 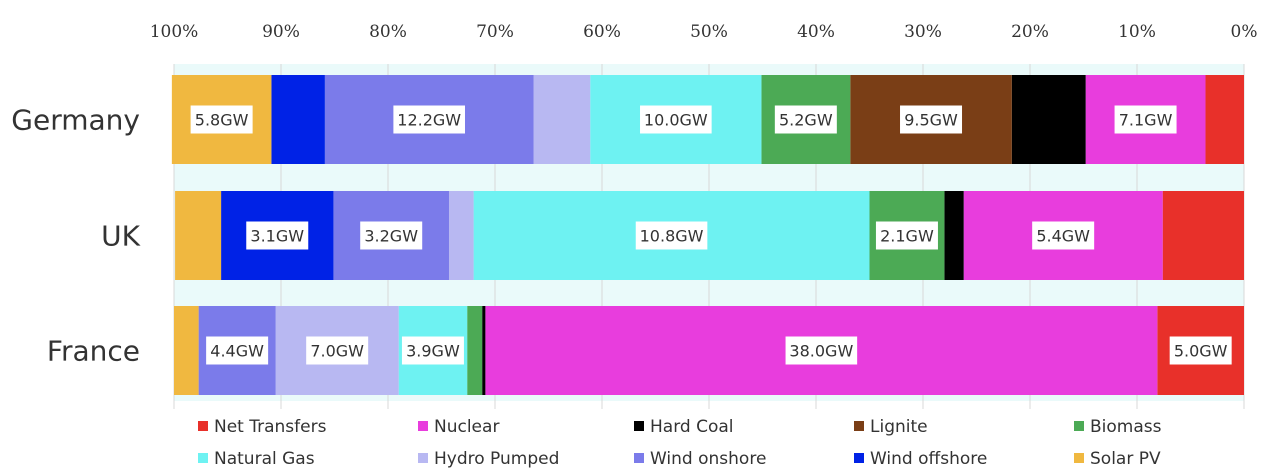 I want to click on x-tick-label: 30%, so click(x=923, y=32).